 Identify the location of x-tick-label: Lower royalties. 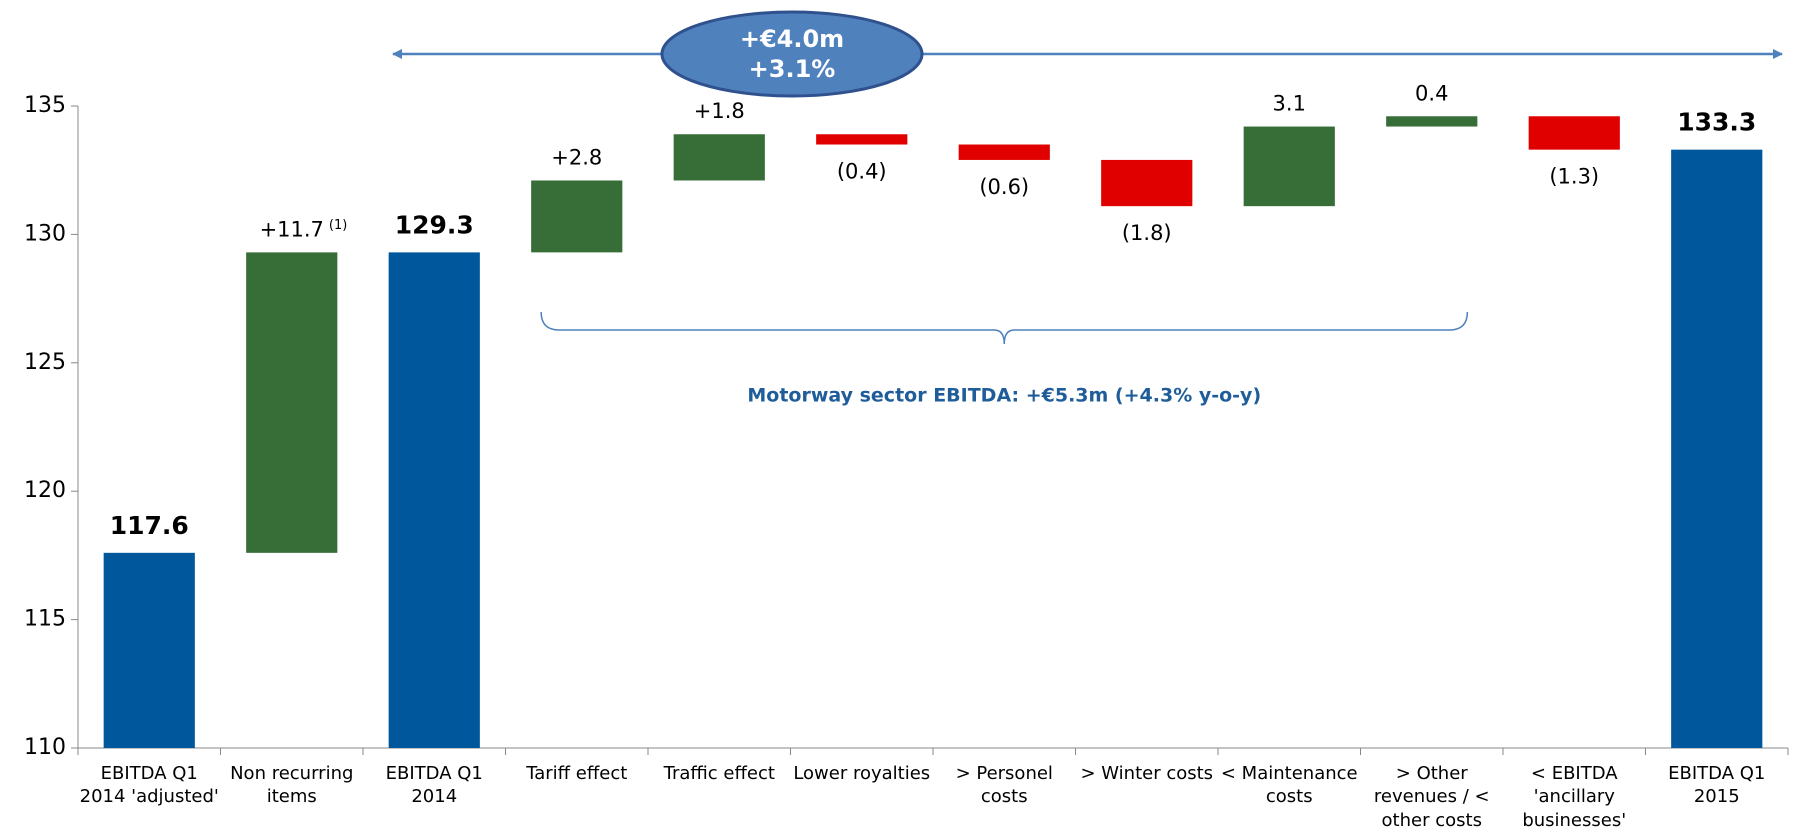
(862, 773).